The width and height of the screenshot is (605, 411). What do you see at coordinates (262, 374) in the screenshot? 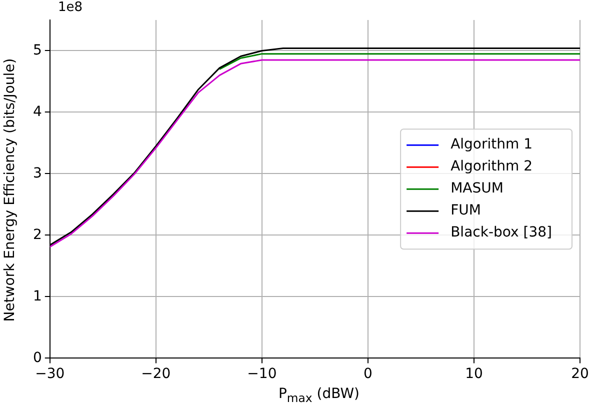
I see `x-tick-label: −10` at bounding box center [262, 374].